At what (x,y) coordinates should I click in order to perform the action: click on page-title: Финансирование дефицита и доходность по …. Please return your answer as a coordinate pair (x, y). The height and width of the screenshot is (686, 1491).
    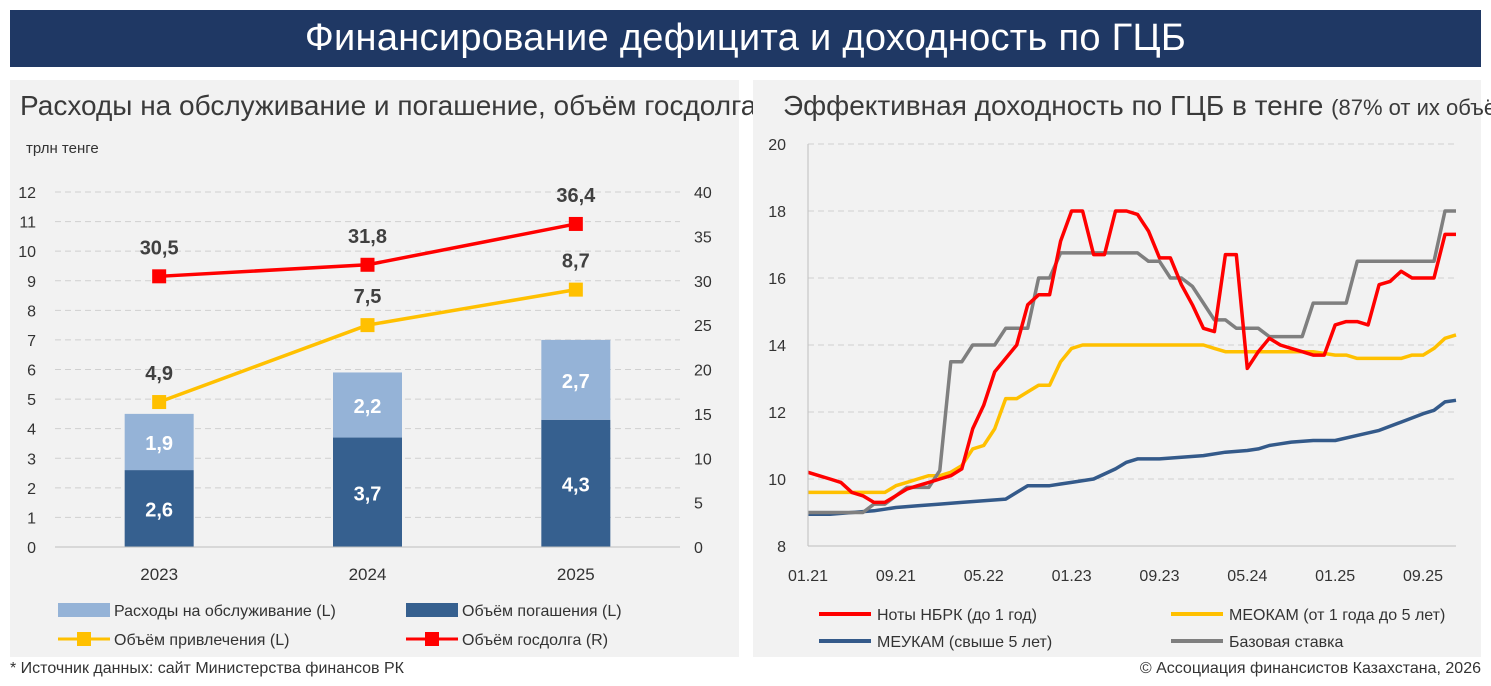
    Looking at the image, I should click on (745, 38).